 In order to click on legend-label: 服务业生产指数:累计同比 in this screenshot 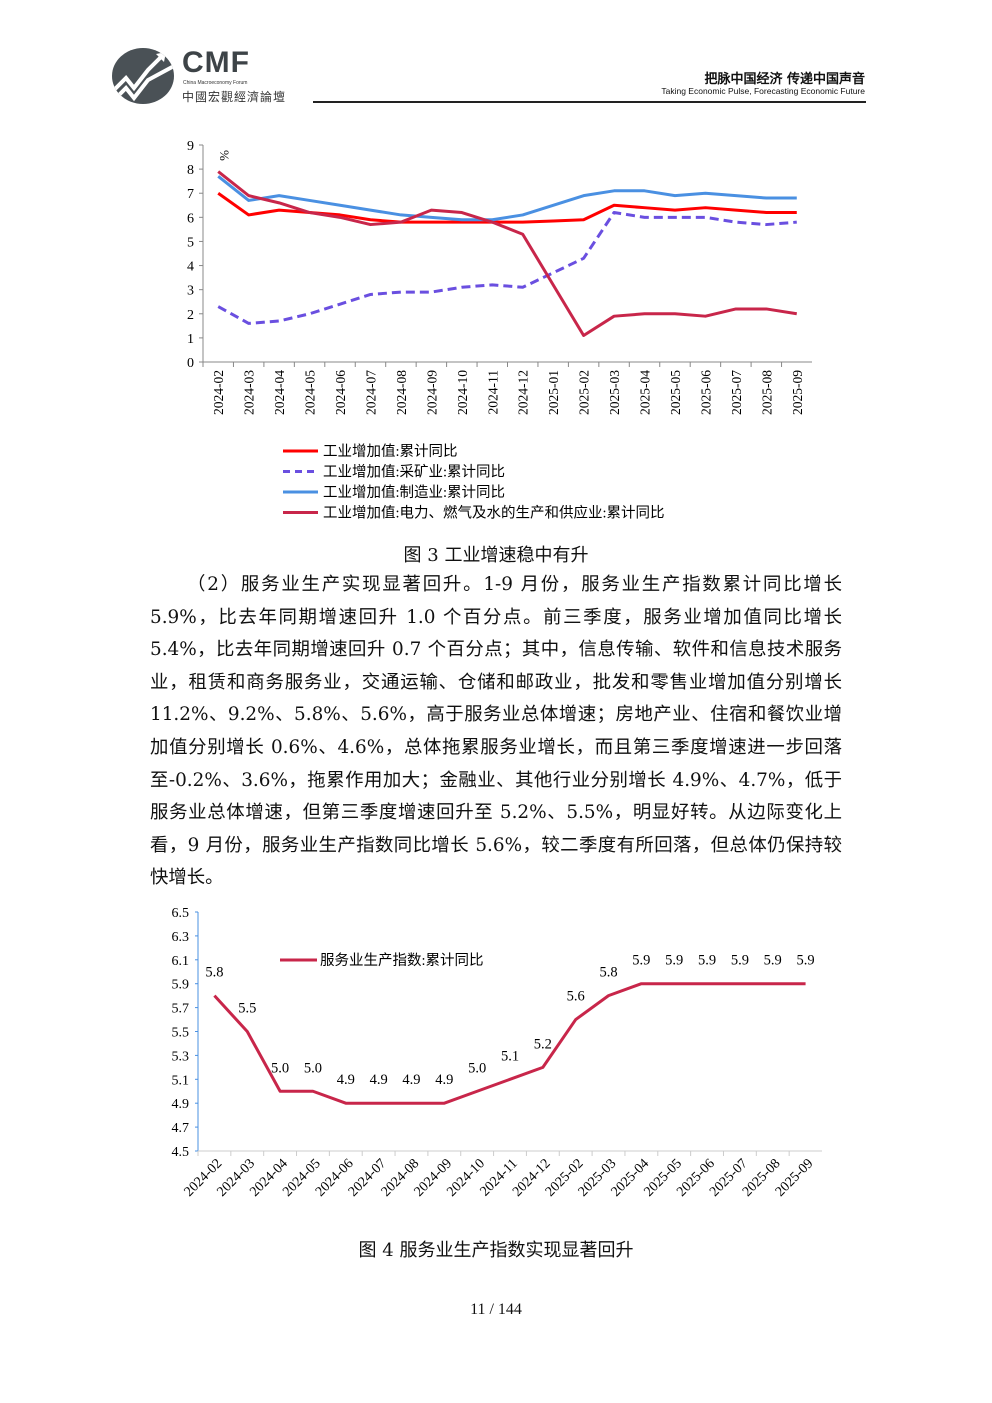, I will do `click(402, 960)`.